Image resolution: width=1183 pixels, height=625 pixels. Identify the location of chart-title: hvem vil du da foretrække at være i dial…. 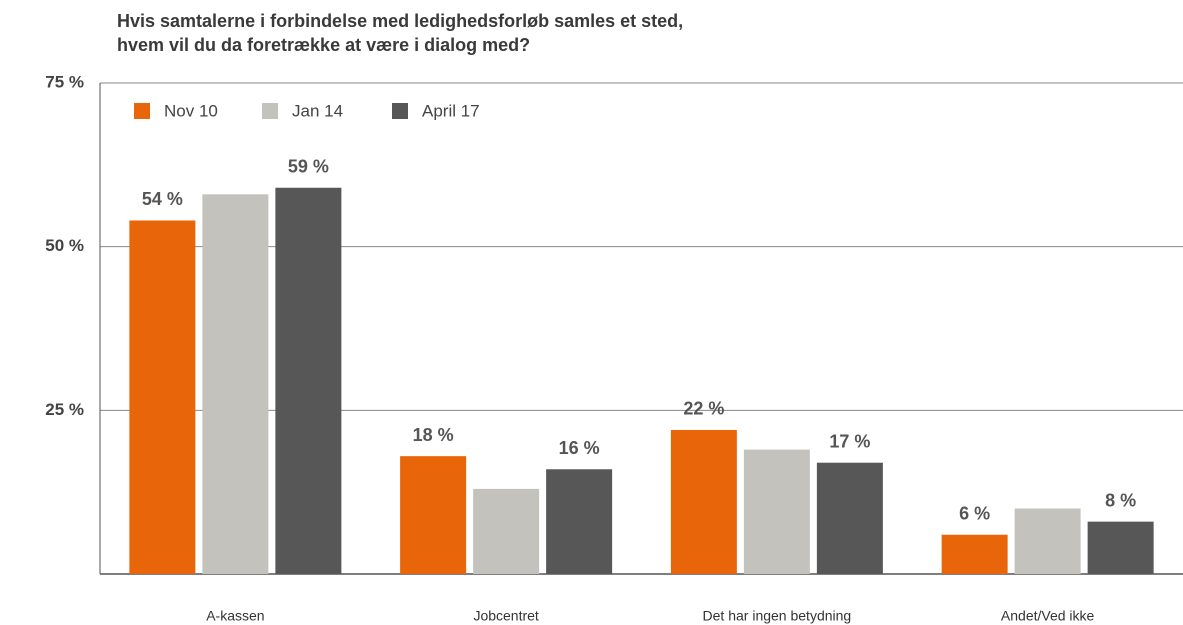
(323, 45).